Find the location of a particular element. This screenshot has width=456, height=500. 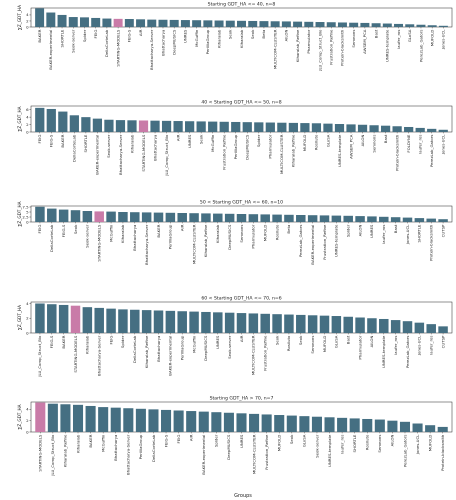

y-tick-label: 2 is located at coordinates (27, 420).